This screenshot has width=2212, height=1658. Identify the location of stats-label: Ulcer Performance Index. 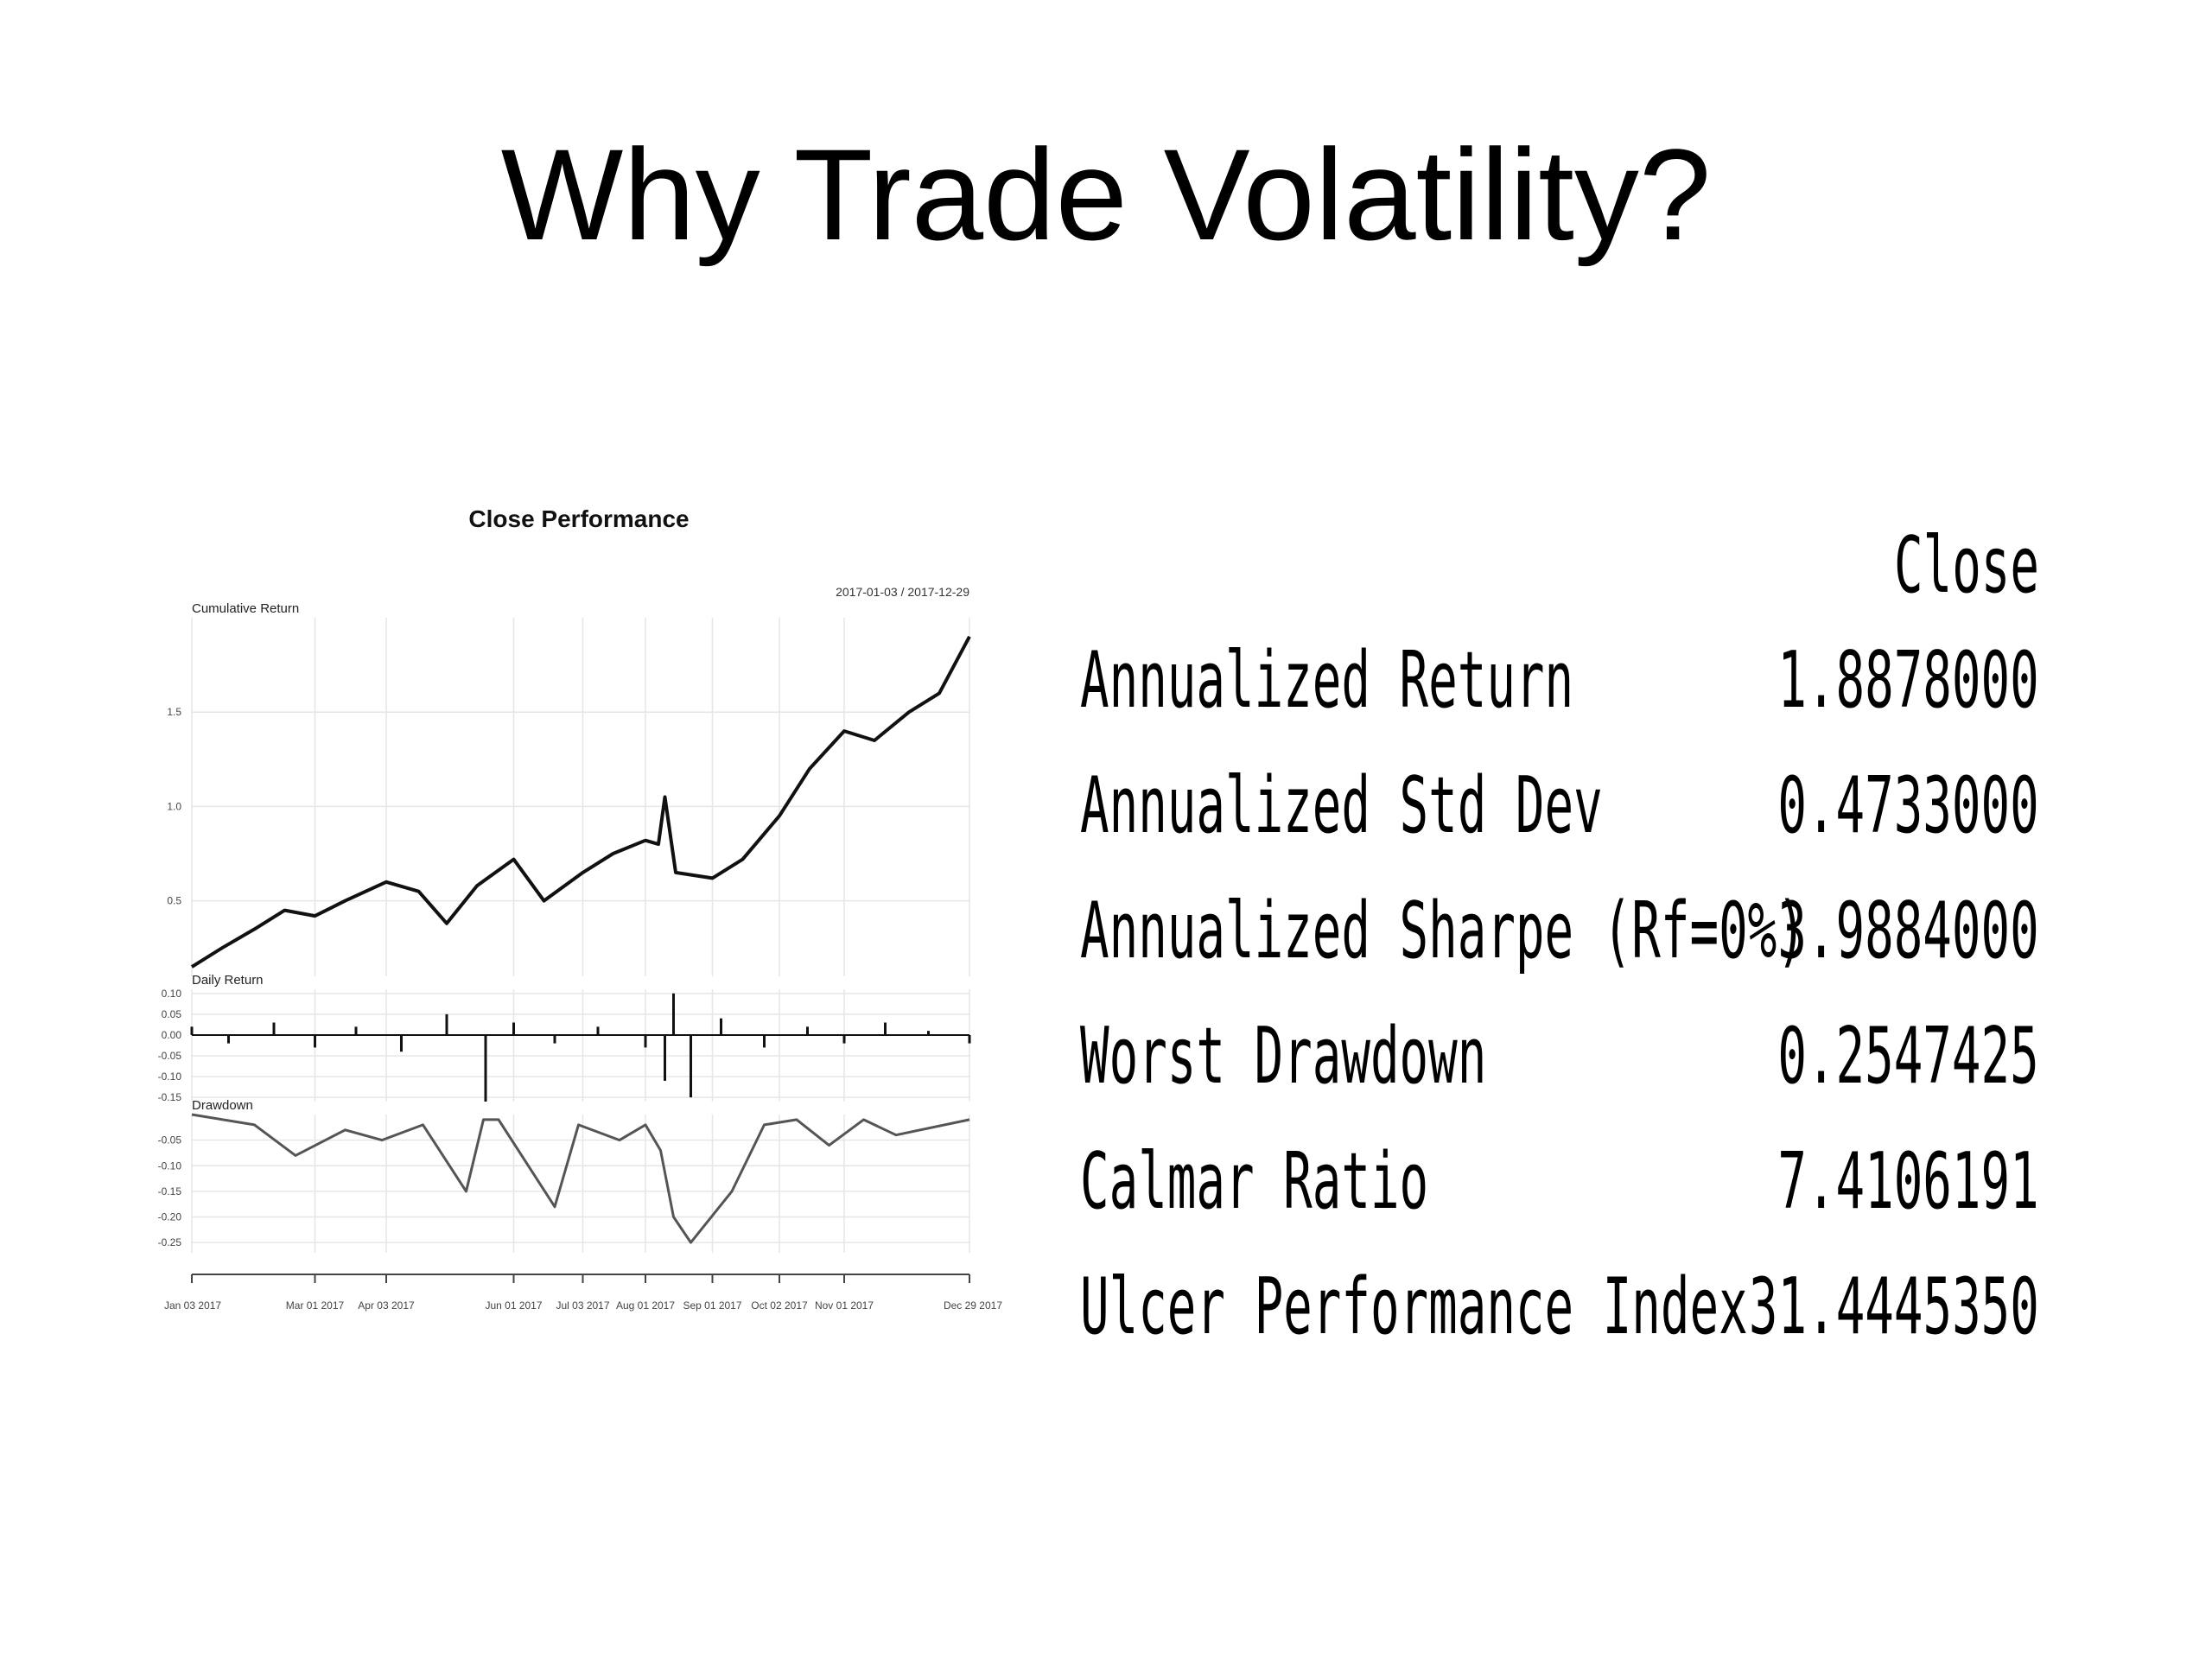
(1414, 1306).